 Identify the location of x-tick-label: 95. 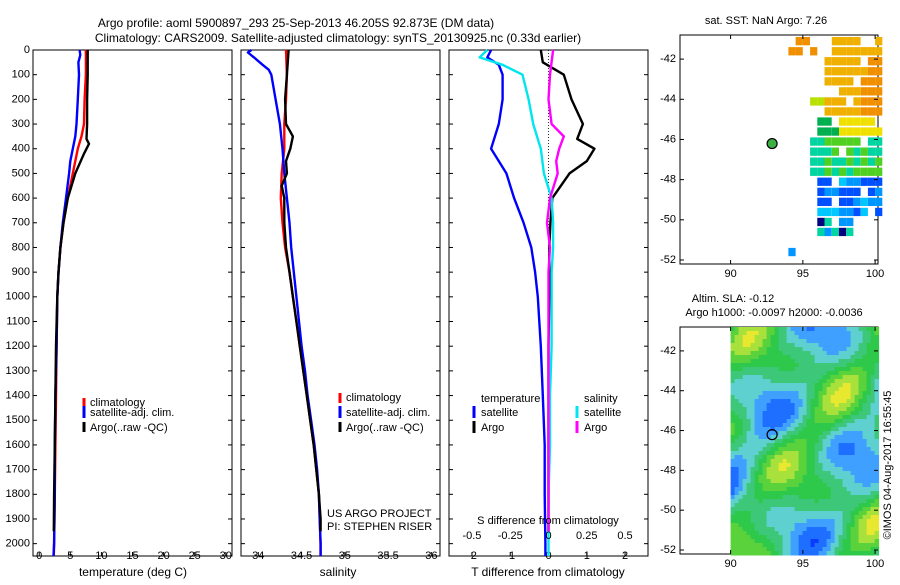
(803, 564).